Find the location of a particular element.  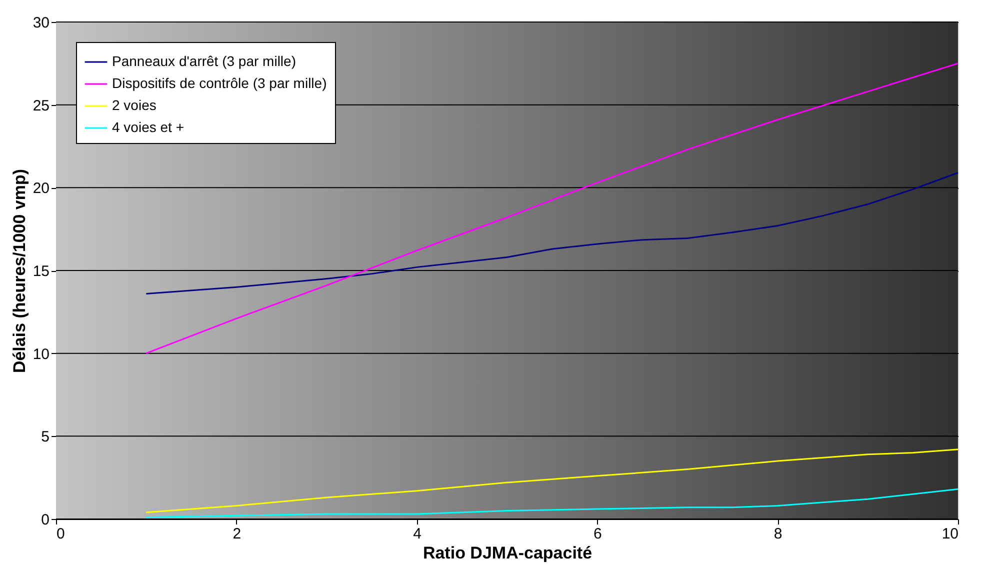

x-tick-label: 6 is located at coordinates (598, 534).